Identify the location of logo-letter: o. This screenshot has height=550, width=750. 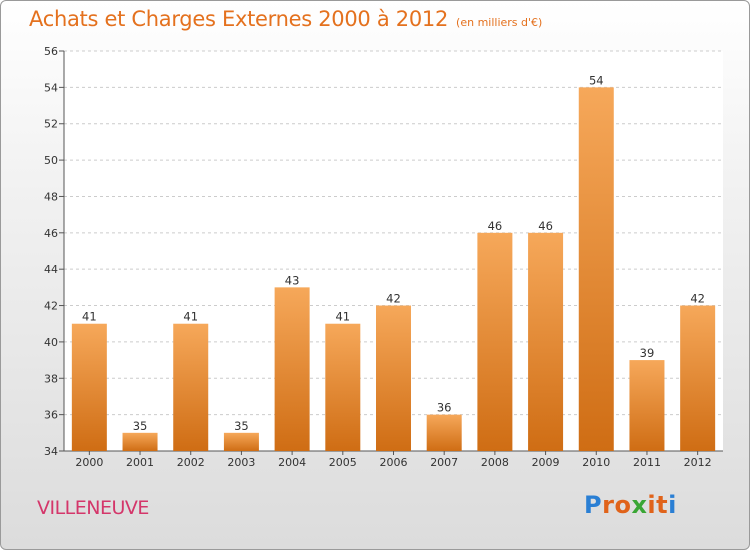
(623, 505).